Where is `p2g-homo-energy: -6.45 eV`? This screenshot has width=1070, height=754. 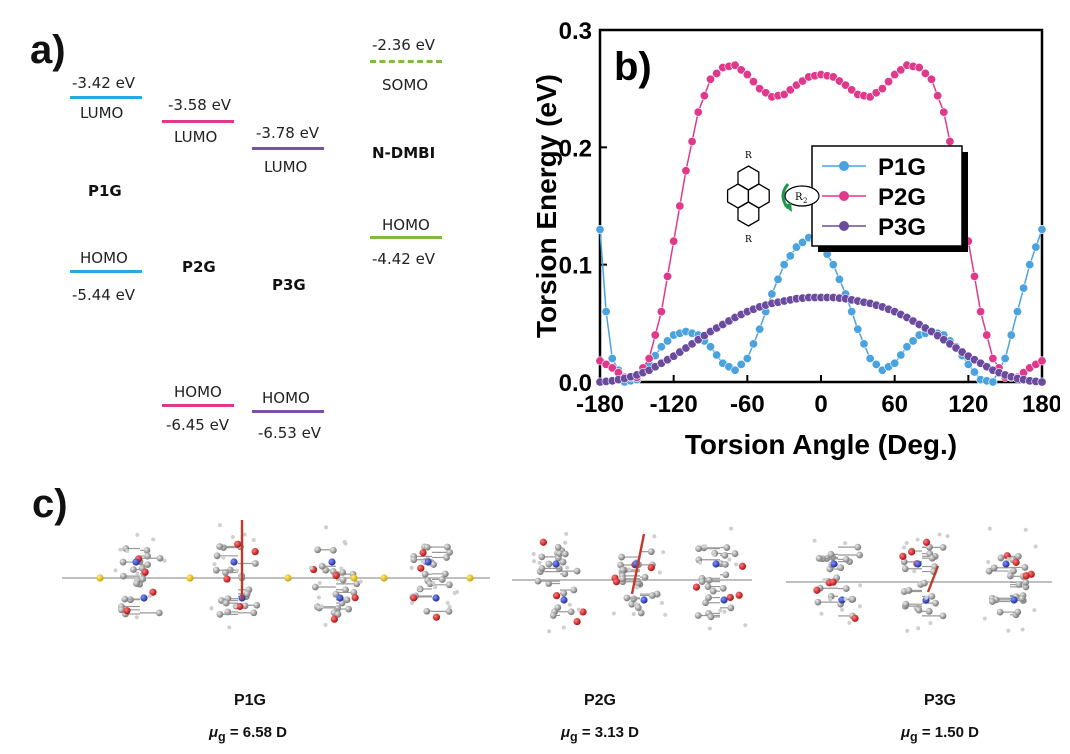 p2g-homo-energy: -6.45 eV is located at coordinates (198, 425).